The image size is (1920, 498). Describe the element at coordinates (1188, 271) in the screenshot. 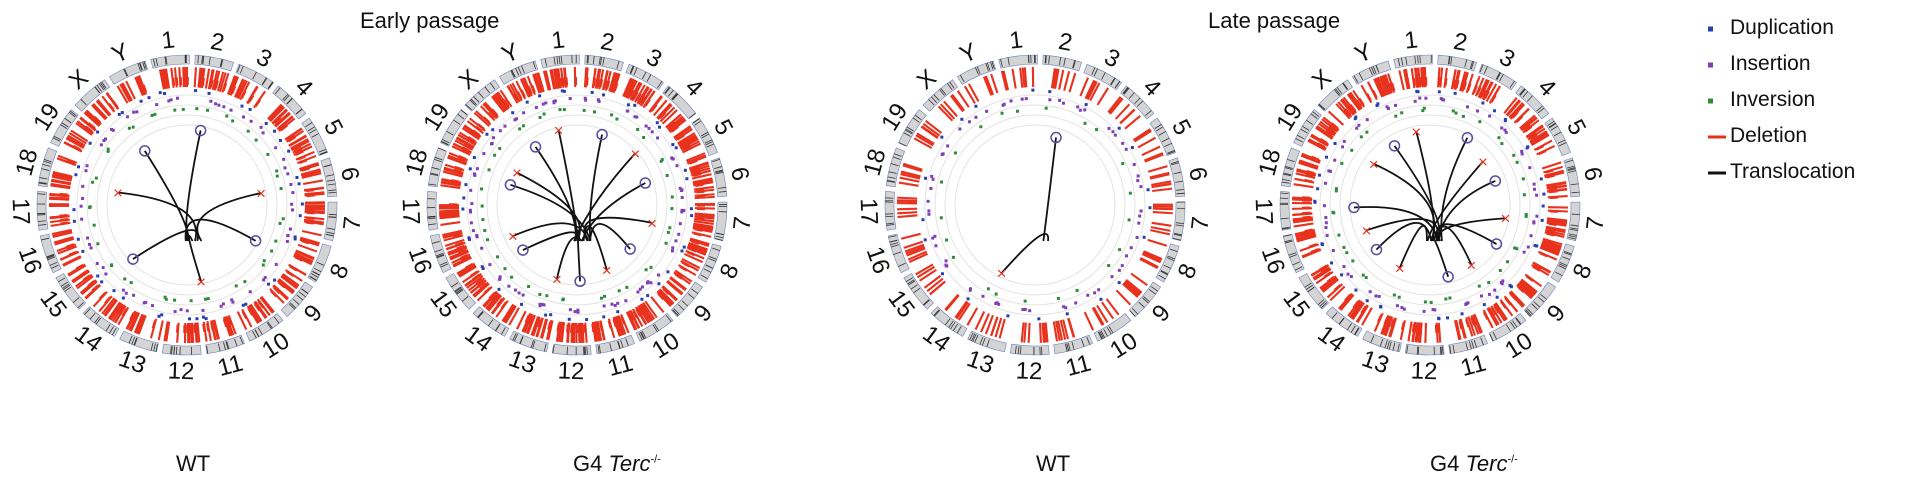

I see `chromosome-label-8: 8` at that location.